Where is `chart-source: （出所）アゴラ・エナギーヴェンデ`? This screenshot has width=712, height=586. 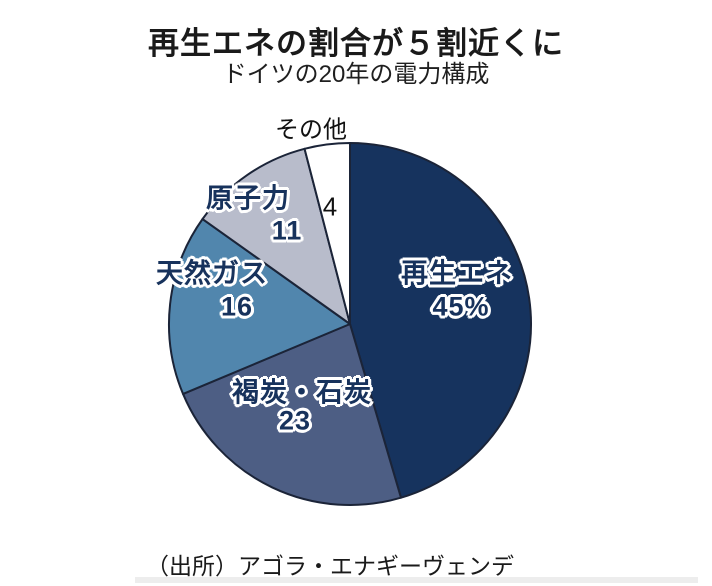
chart-source: （出所）アゴラ・エナギーヴェンデ is located at coordinates (330, 566).